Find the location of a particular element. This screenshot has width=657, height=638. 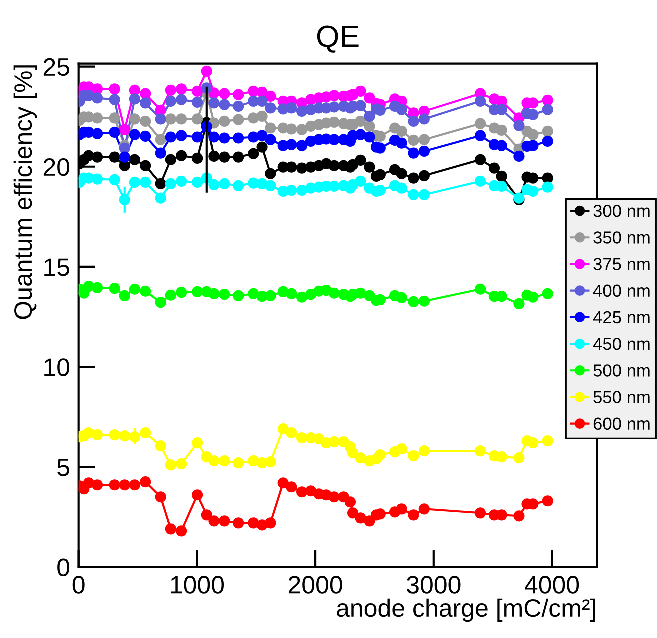

legend-label: 450 nm is located at coordinates (621, 344).